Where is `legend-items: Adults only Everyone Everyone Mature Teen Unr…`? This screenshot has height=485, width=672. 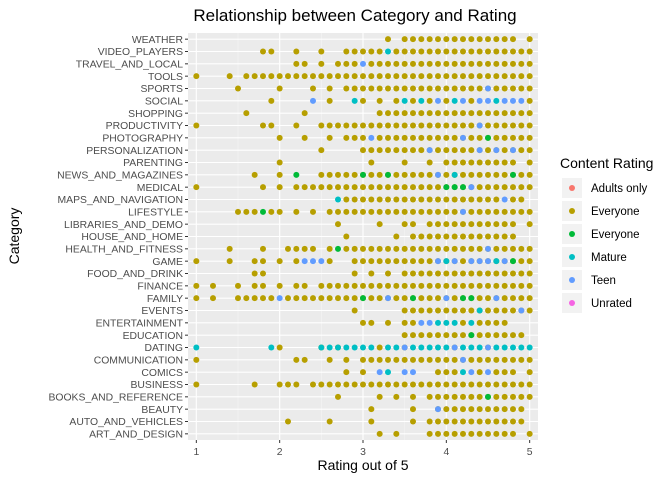 legend-items: Adults only Everyone Everyone Mature Teen Unr… is located at coordinates (605, 245).